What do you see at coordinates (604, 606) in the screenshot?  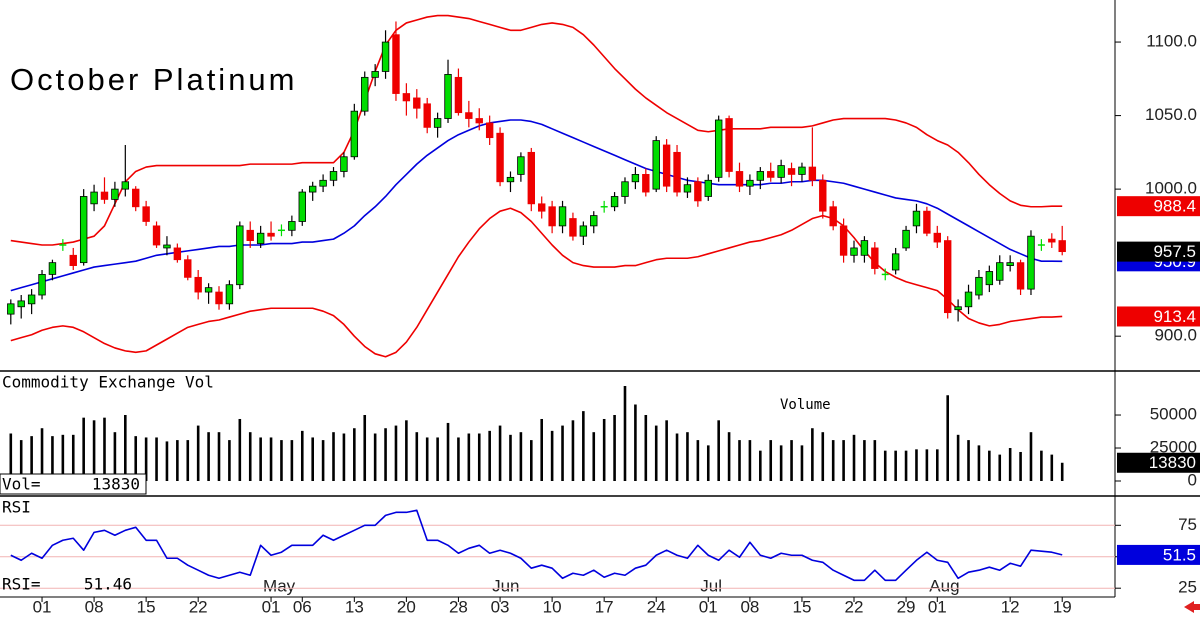 I see `x-tick-label: 17` at bounding box center [604, 606].